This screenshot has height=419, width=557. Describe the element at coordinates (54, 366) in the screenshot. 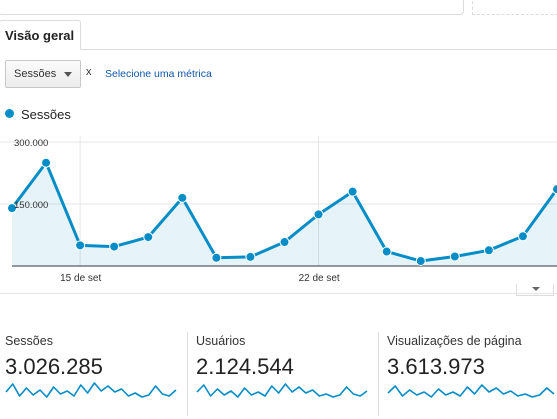

I see `kpi-value: 3.026.285` at that location.